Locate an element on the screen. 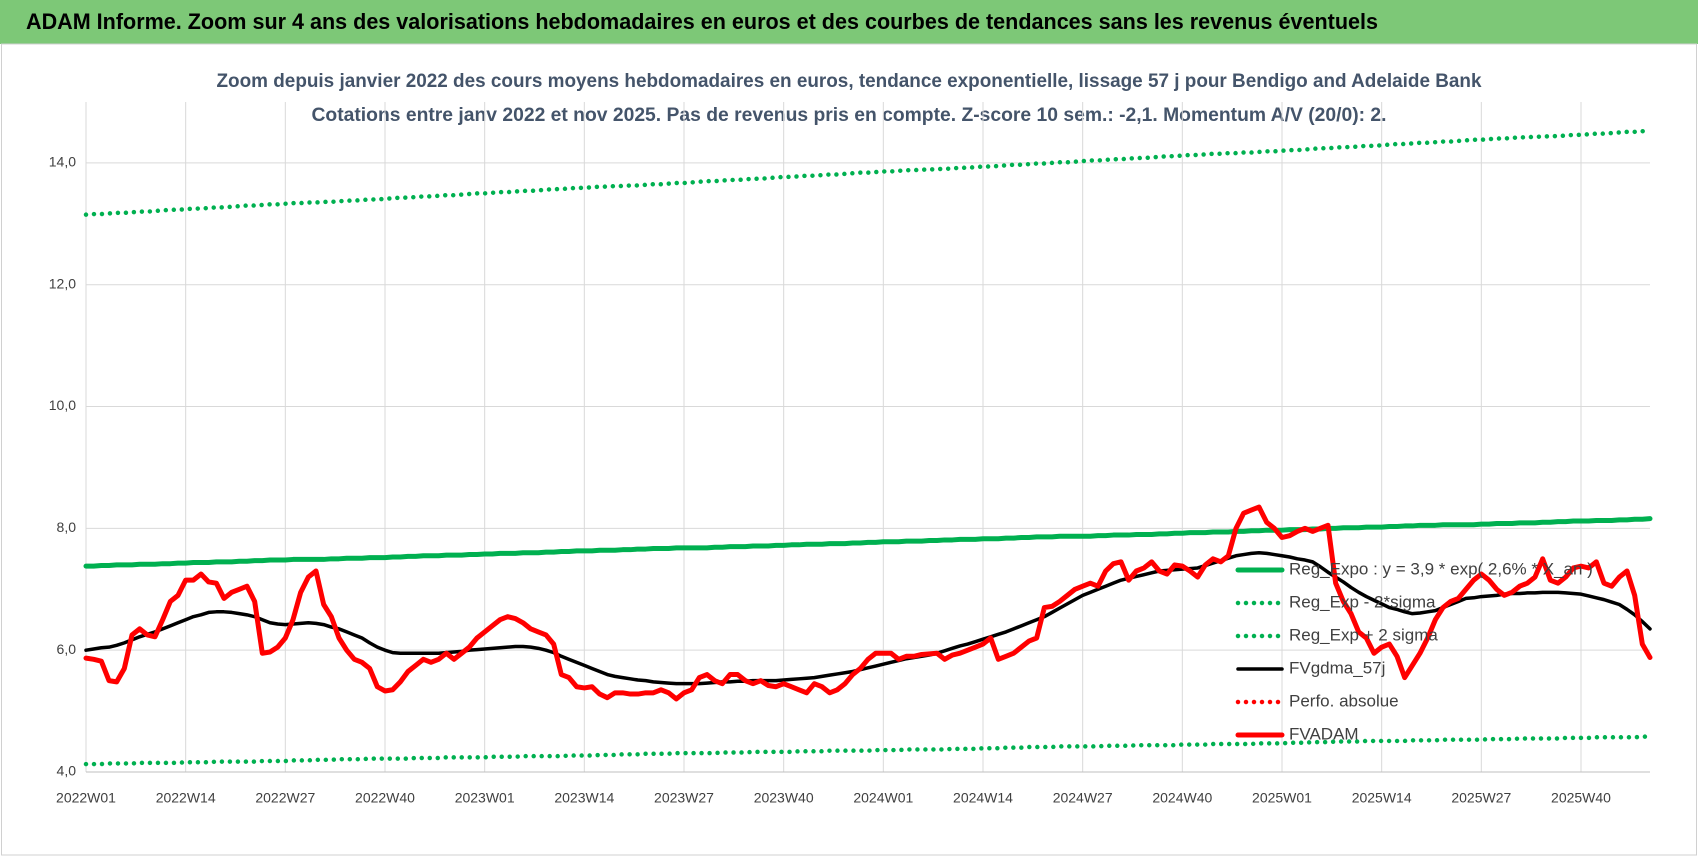  x-tick-label: 2022W40 is located at coordinates (385, 798).